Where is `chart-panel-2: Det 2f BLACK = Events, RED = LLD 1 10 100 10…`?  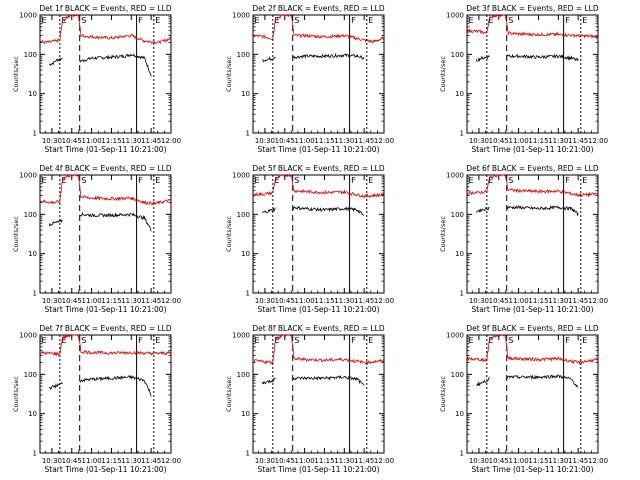 chart-panel-2: Det 2f BLACK = Events, RED = LLD 1 10 100 10… is located at coordinates (309, 79).